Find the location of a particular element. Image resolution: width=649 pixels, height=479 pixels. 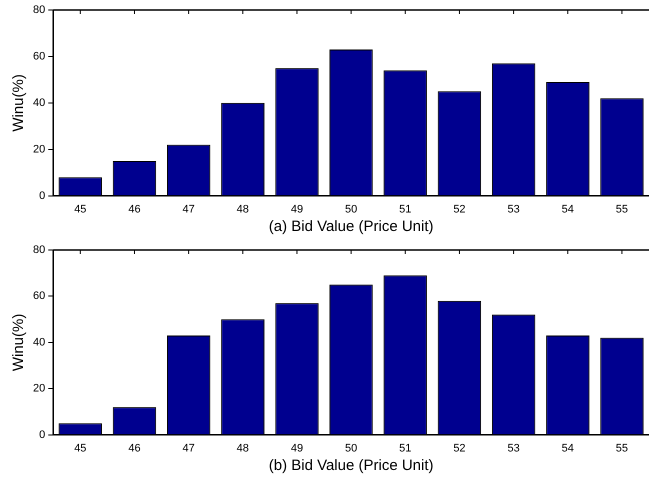

x-axis-title: (a) Bid Value (Price Unit) is located at coordinates (351, 227).